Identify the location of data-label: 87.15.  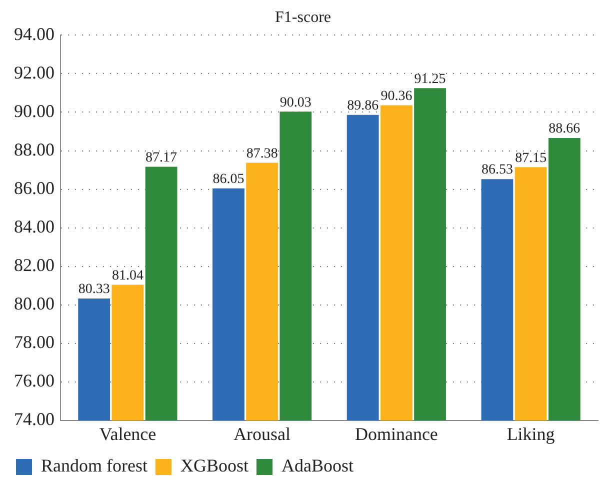
(531, 158).